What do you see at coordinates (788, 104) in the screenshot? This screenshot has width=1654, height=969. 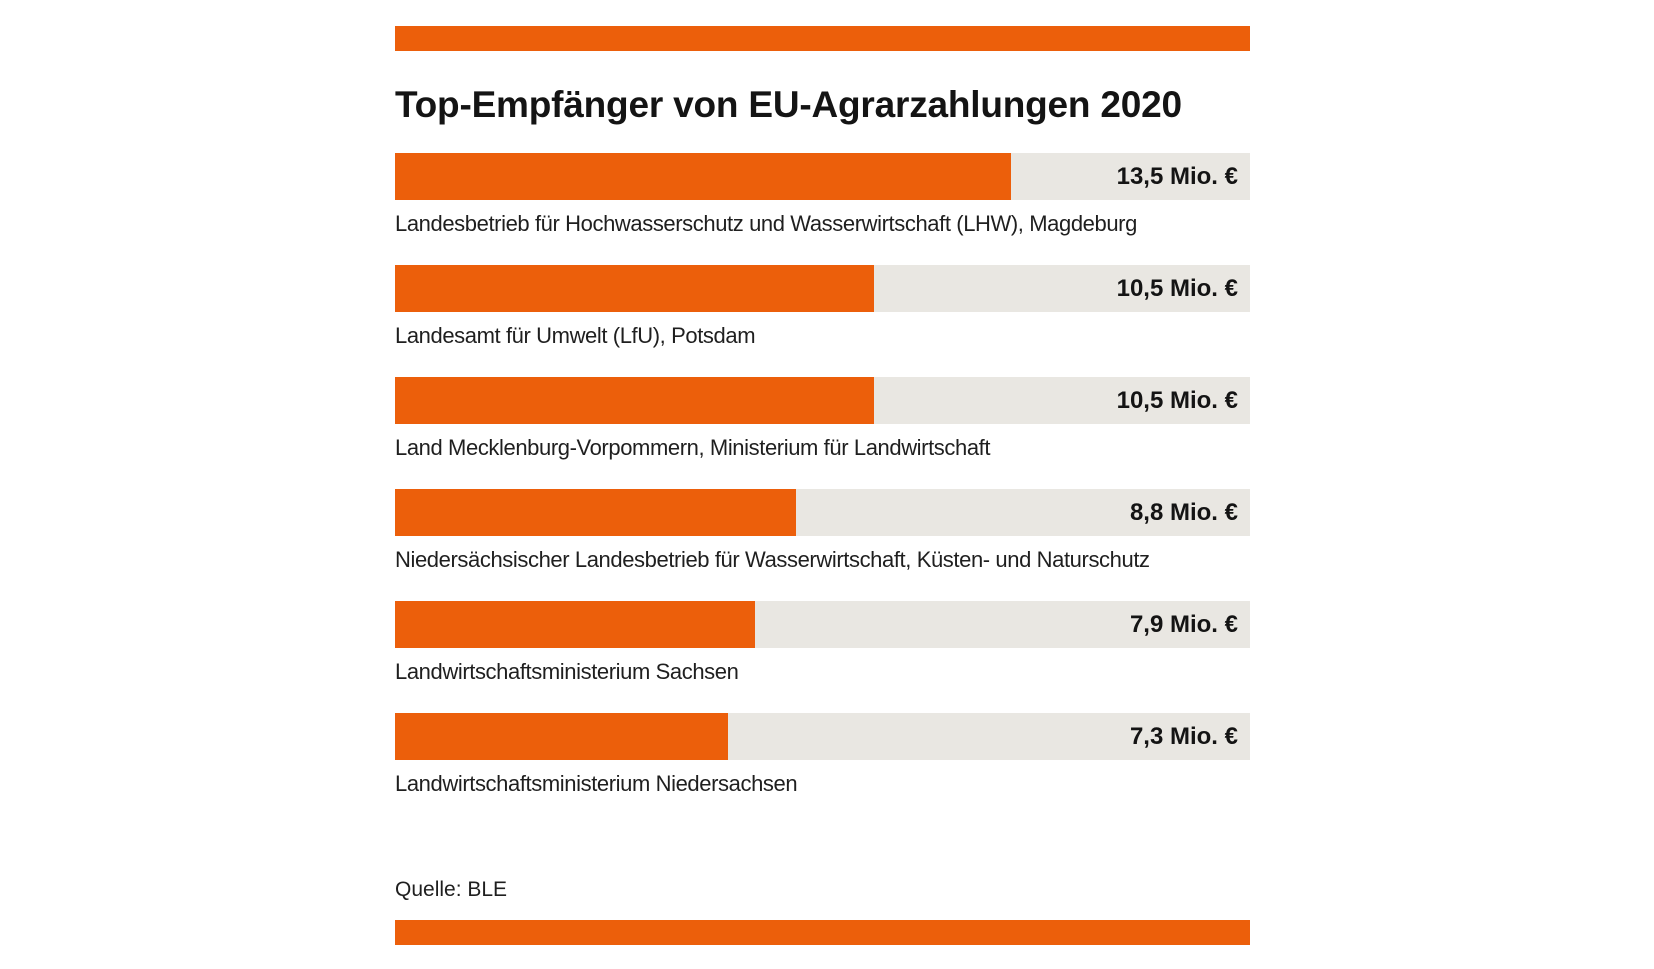 I see `chart-title: Top-Empfänger von EU-Agrarzahlungen 2020` at bounding box center [788, 104].